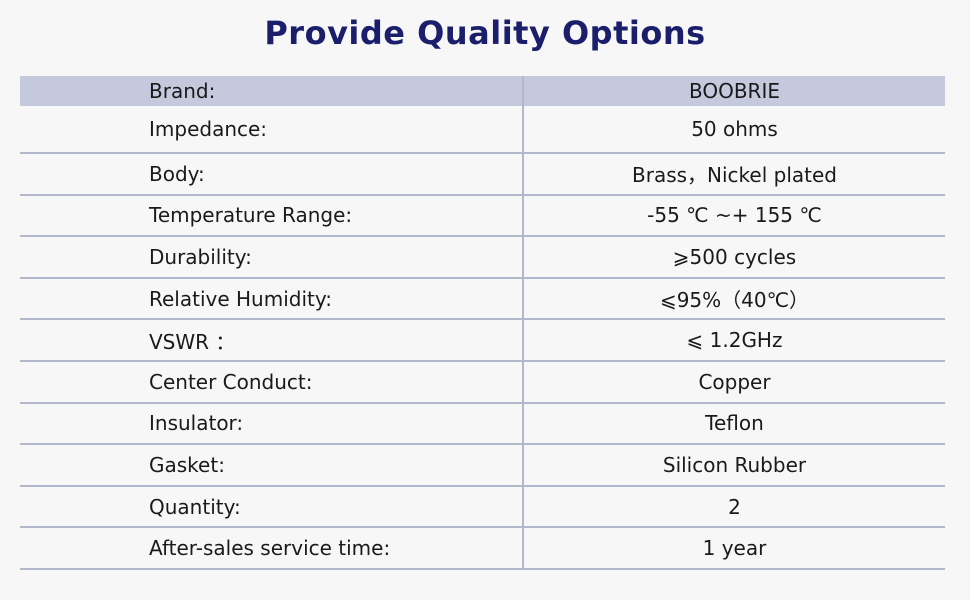 This screenshot has height=600, width=970. I want to click on spec-label: VSWR ：, so click(272, 340).